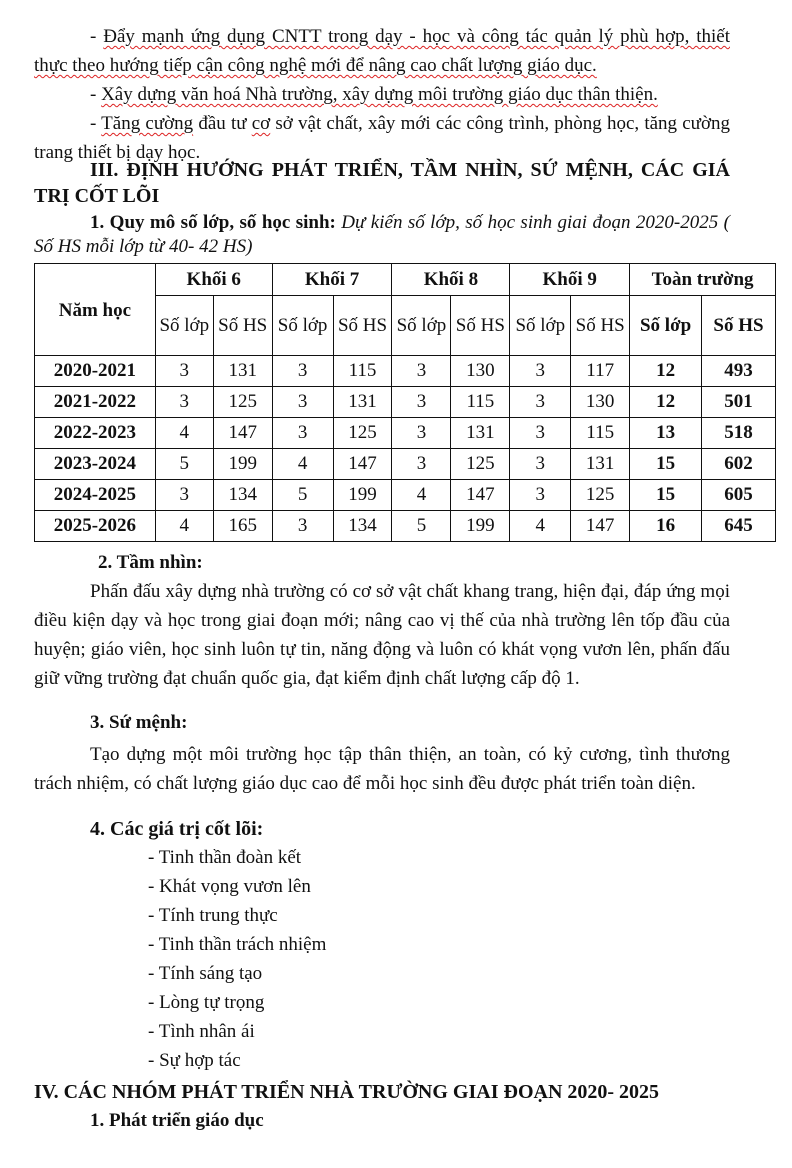 The image size is (792, 1168). I want to click on table-row: 2021-2022 3 125 3 131 3 115 3 130 12 501, so click(405, 402).